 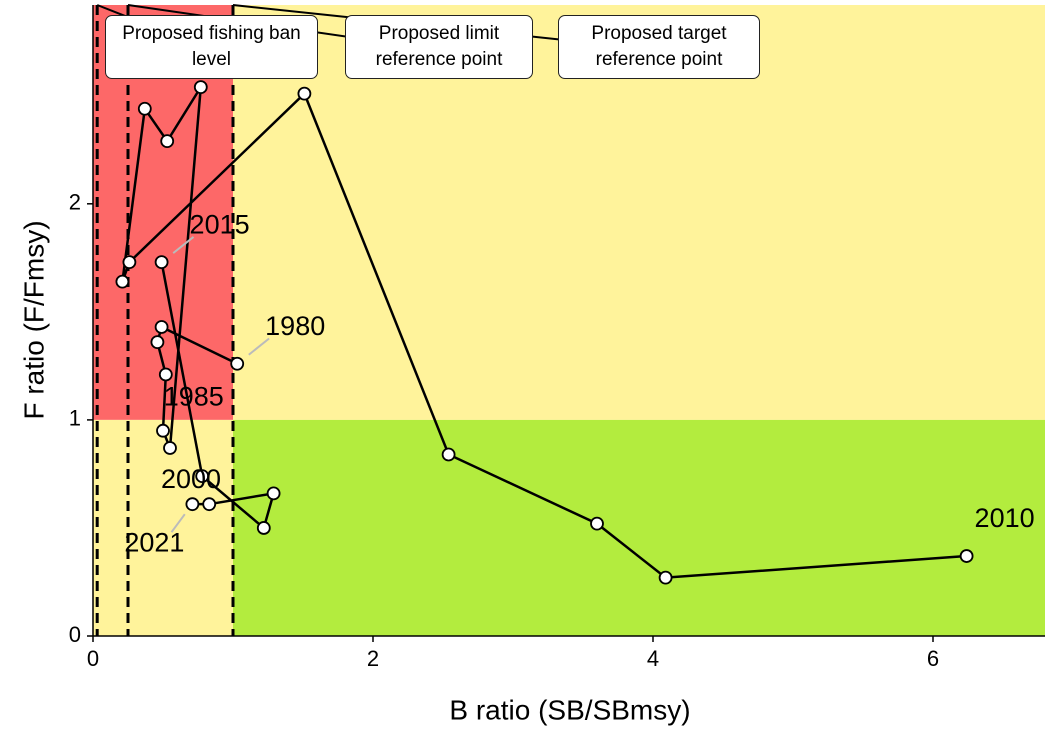 I want to click on annotation: 1980, so click(x=295, y=326).